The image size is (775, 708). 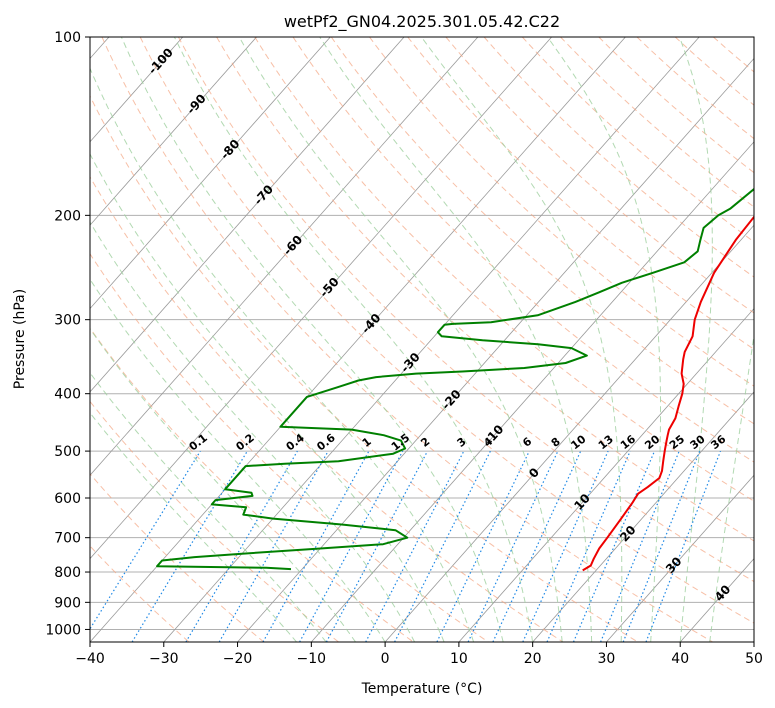 What do you see at coordinates (67, 216) in the screenshot?
I see `y-tick-label: 200` at bounding box center [67, 216].